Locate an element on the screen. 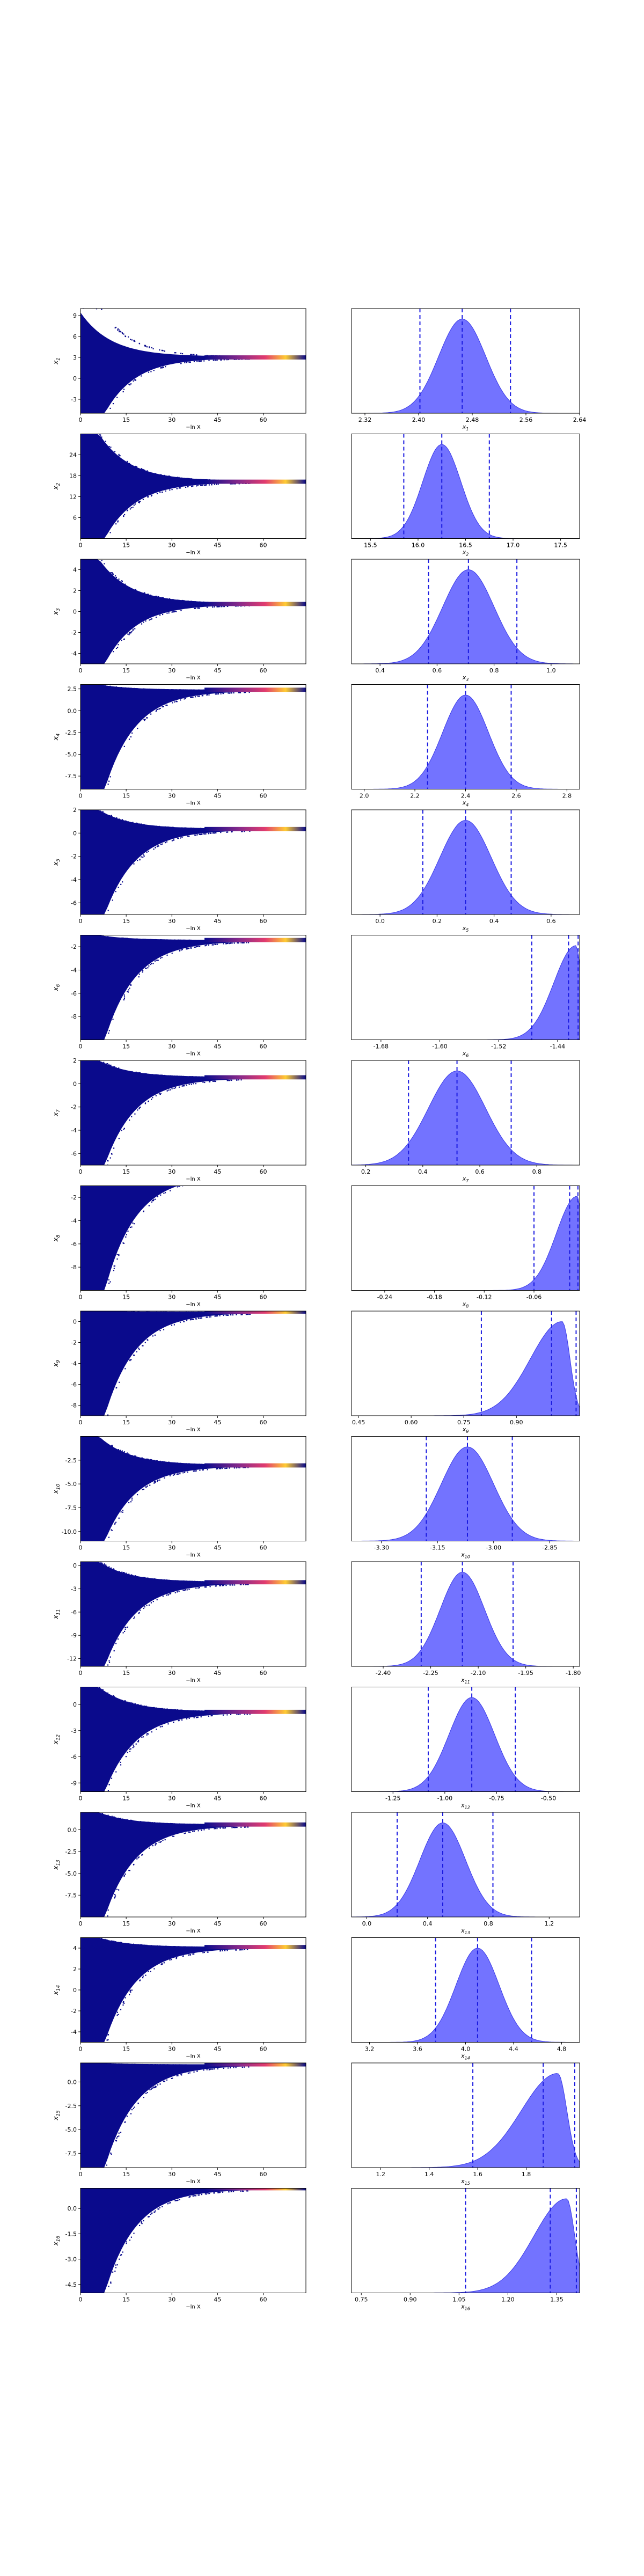 This screenshot has width=644, height=2576. trace-ytick-label: -5.0 is located at coordinates (71, 1484).